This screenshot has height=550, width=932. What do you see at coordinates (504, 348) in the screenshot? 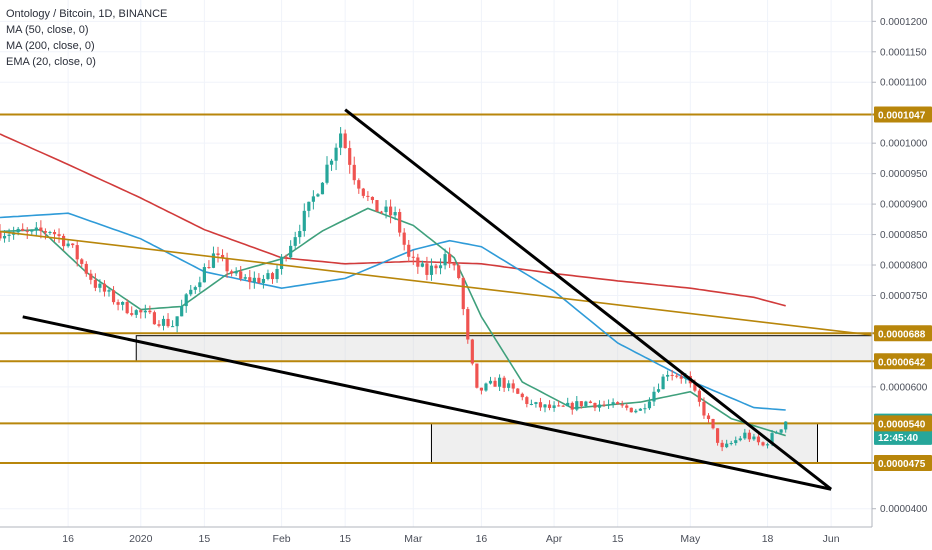
I see `zone-box` at bounding box center [504, 348].